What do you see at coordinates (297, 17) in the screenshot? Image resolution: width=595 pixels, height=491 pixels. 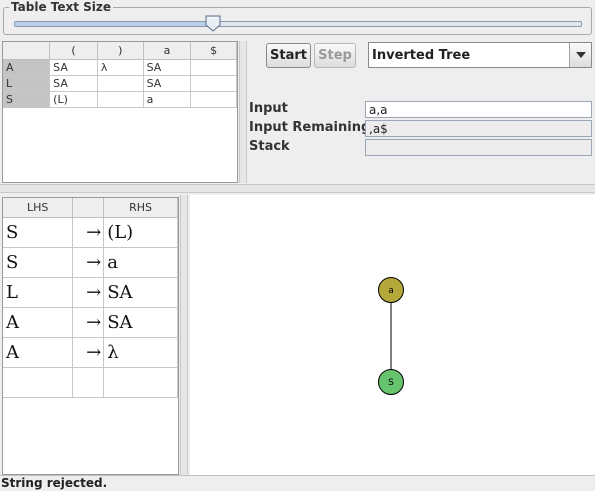 I see `table-text-size-group: Table Text Size` at bounding box center [297, 17].